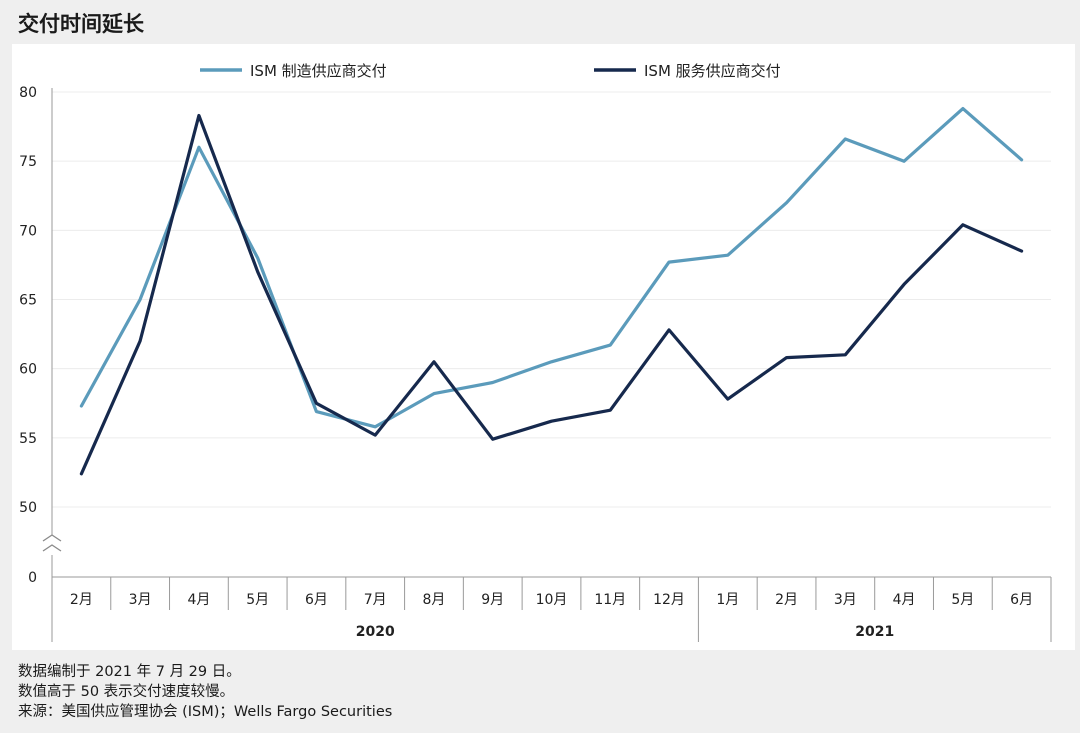 The height and width of the screenshot is (733, 1080). I want to click on y-tick-label: 80, so click(28, 93).